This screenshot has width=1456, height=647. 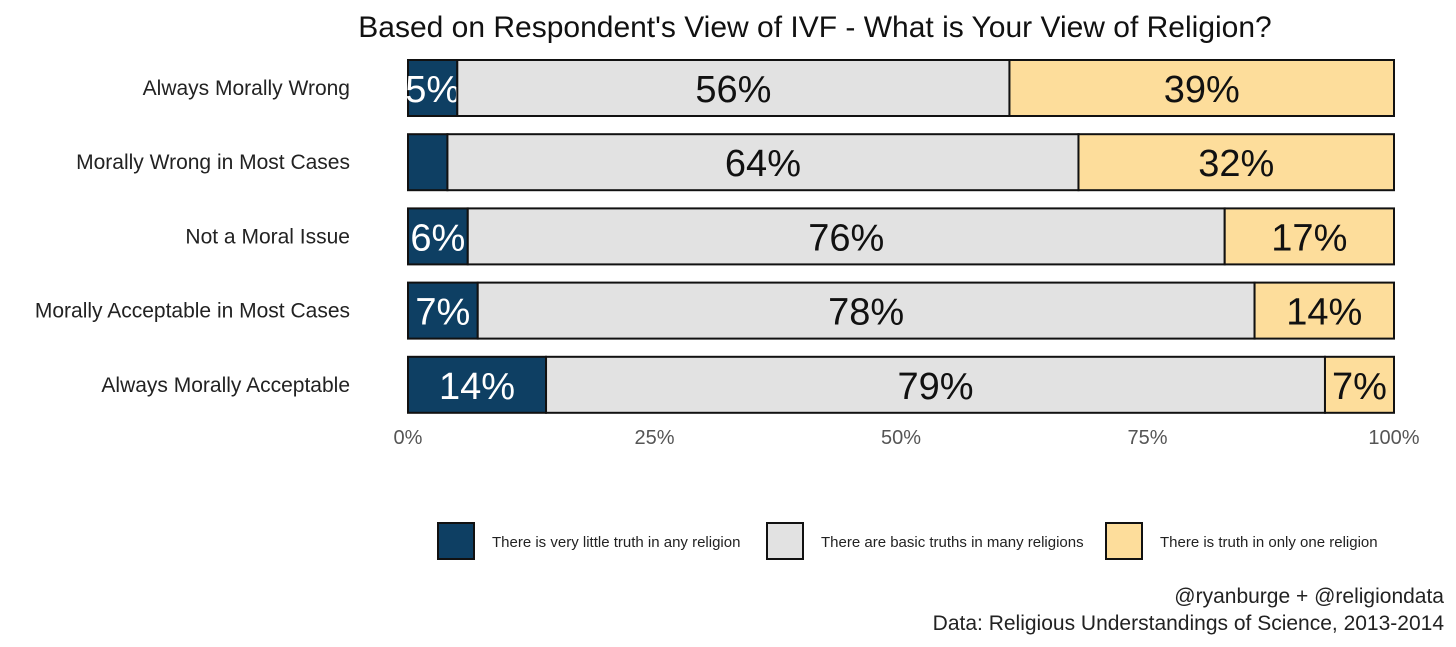 I want to click on legend-label: There is truth in only one religion, so click(x=1269, y=542).